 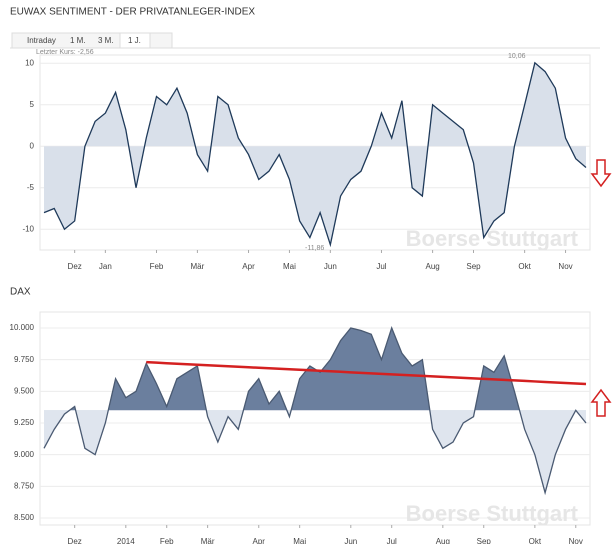 I want to click on button: 1 M., so click(x=78, y=40).